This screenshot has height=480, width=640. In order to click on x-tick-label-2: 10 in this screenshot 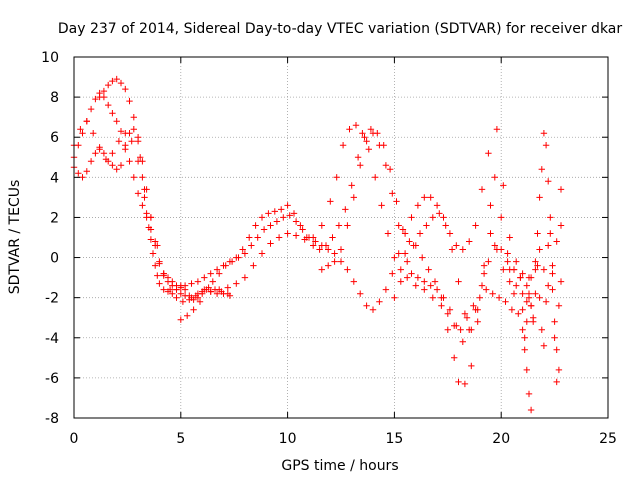, I will do `click(288, 439)`.